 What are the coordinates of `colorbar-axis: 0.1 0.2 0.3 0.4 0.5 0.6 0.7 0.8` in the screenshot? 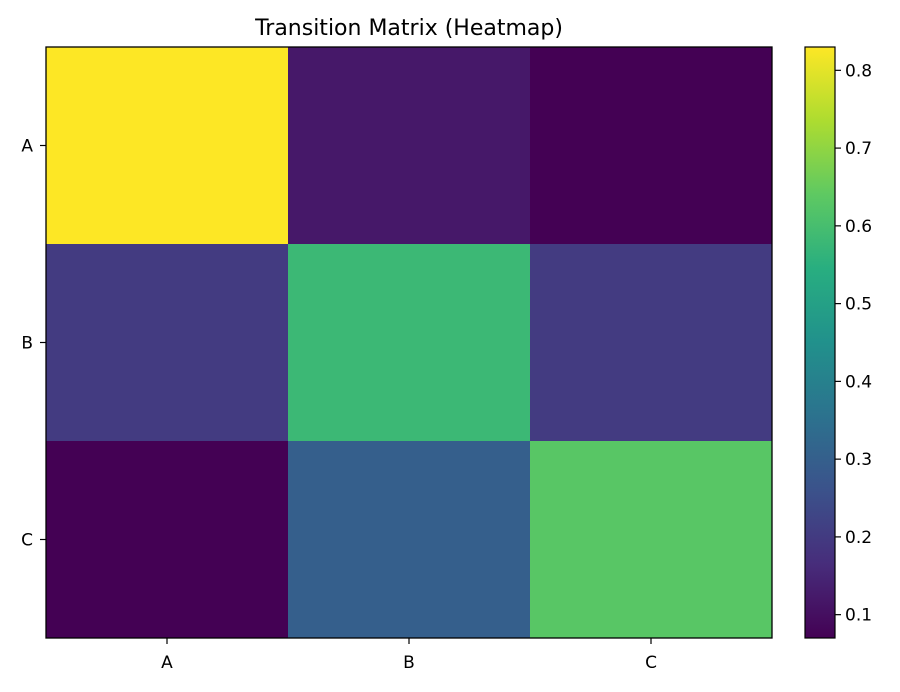 It's located at (853, 343).